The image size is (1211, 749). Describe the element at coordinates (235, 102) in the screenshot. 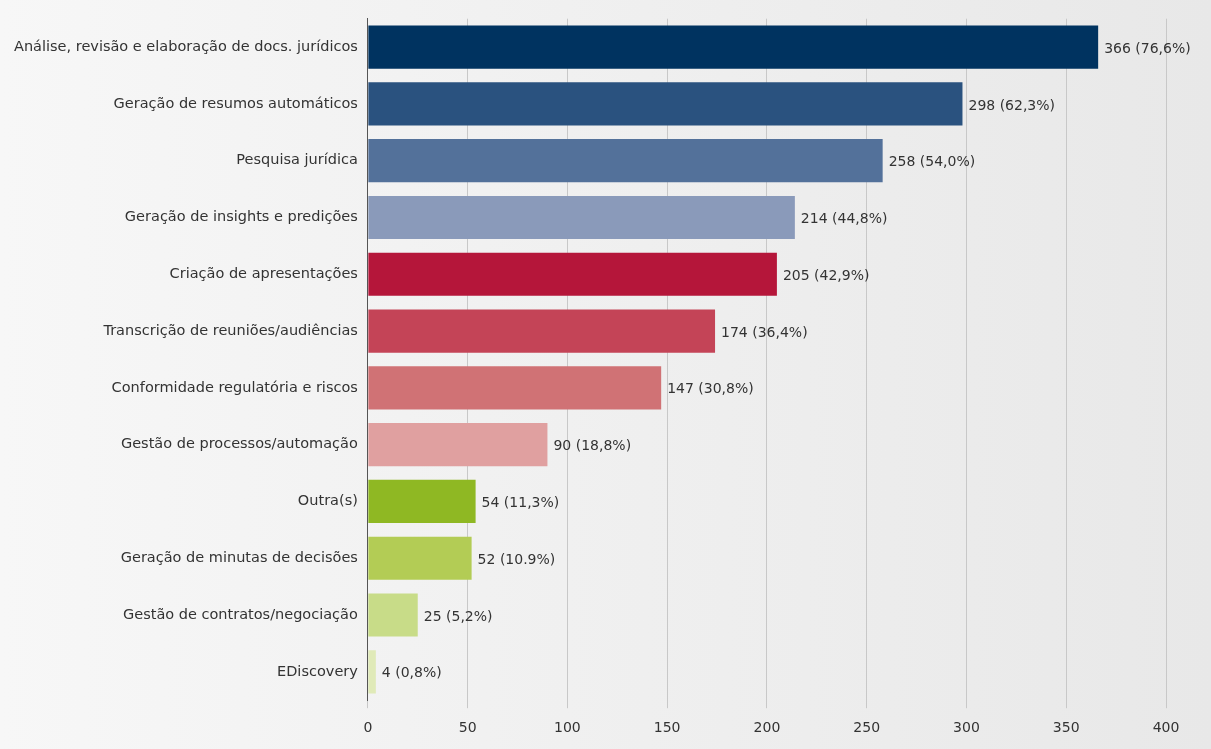

I see `y-tick-label: Geração de resumos automáticos` at that location.